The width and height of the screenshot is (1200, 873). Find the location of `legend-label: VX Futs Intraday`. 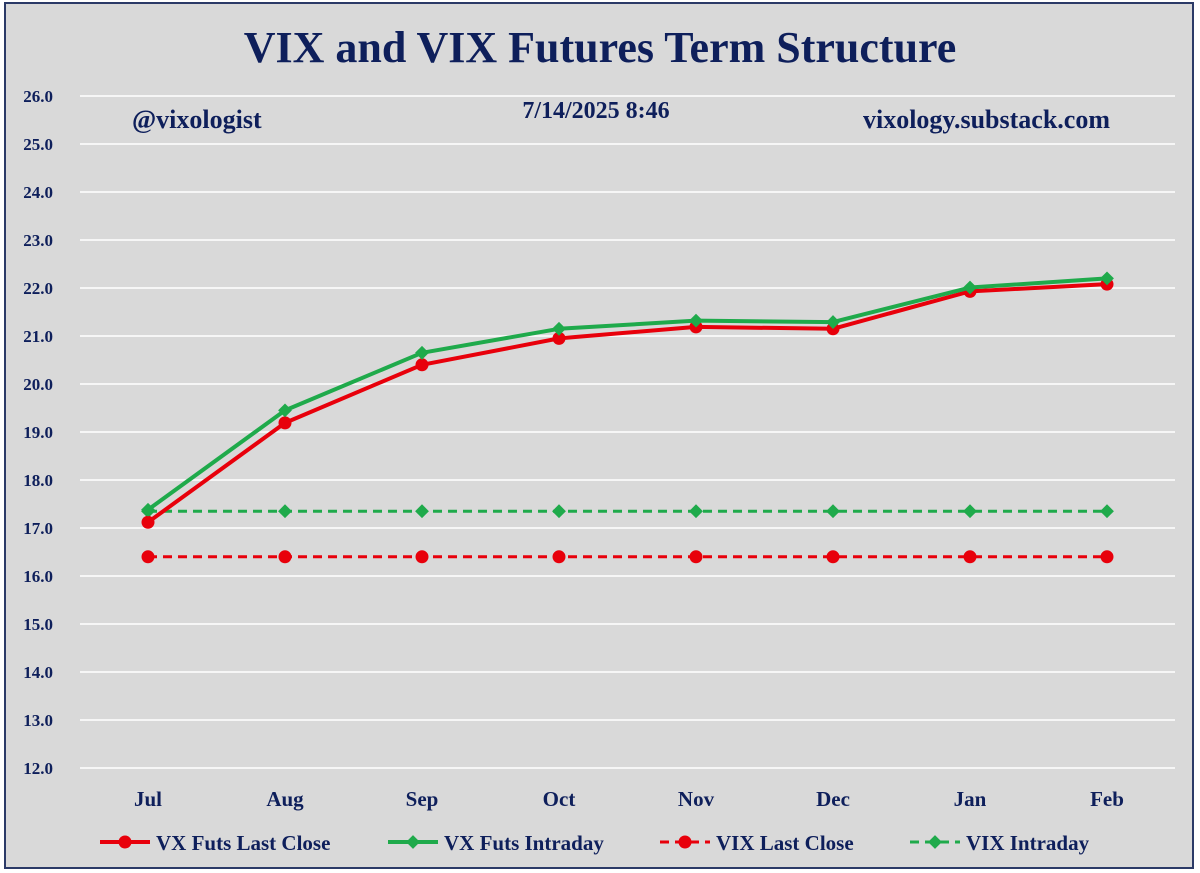

legend-label: VX Futs Intraday is located at coordinates (524, 843).